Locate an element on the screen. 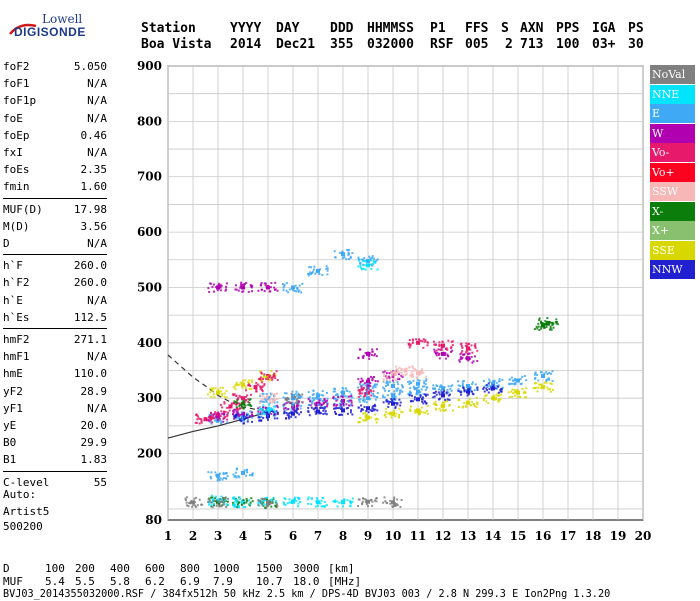 The height and width of the screenshot is (601, 700). param-row-yf2: yF2 28.9 is located at coordinates (55, 391).